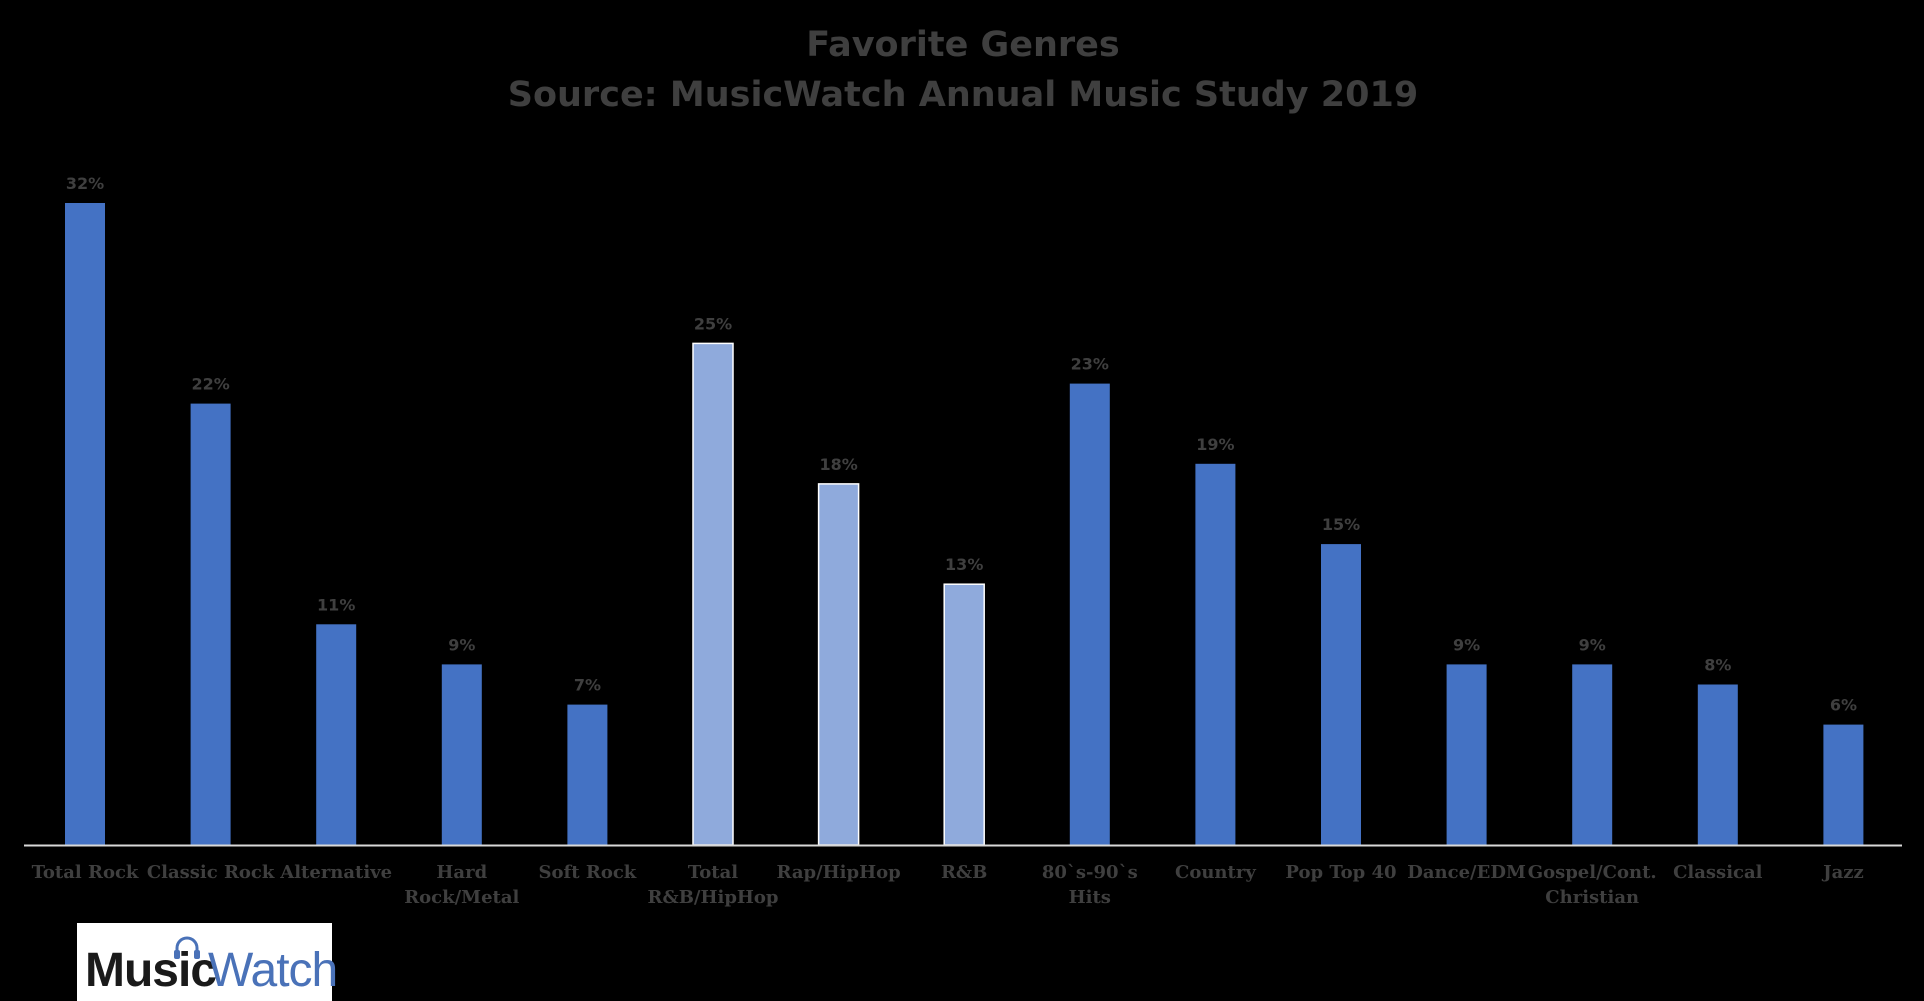 This screenshot has height=1001, width=1924. I want to click on category-label-line: Total Rock, so click(85, 872).